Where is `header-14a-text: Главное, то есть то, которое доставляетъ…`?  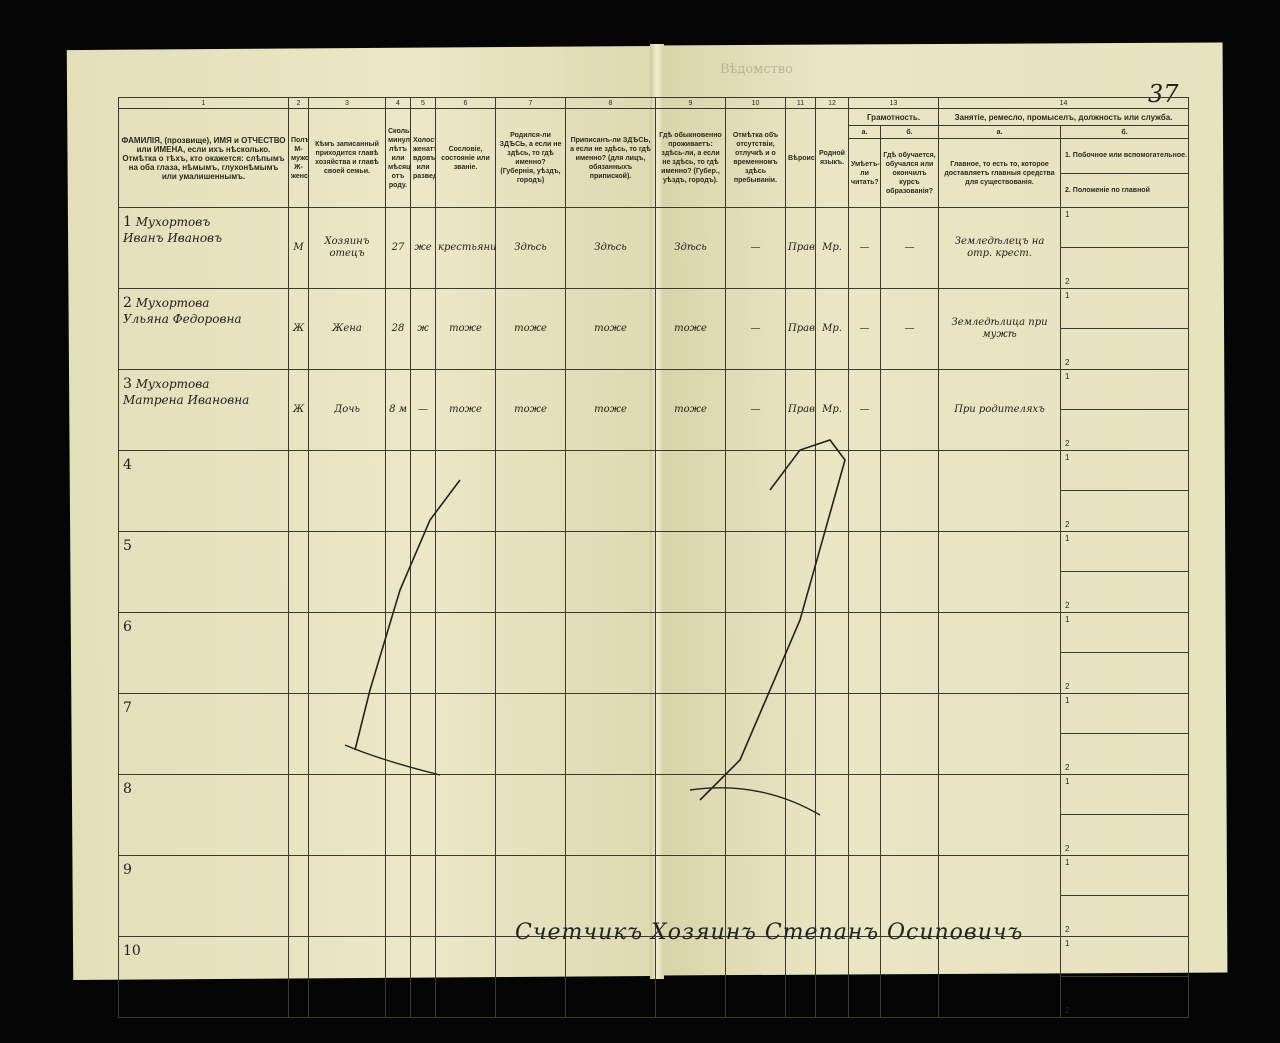
header-14a-text: Главное, то есть то, которое доставляетъ… is located at coordinates (1000, 173).